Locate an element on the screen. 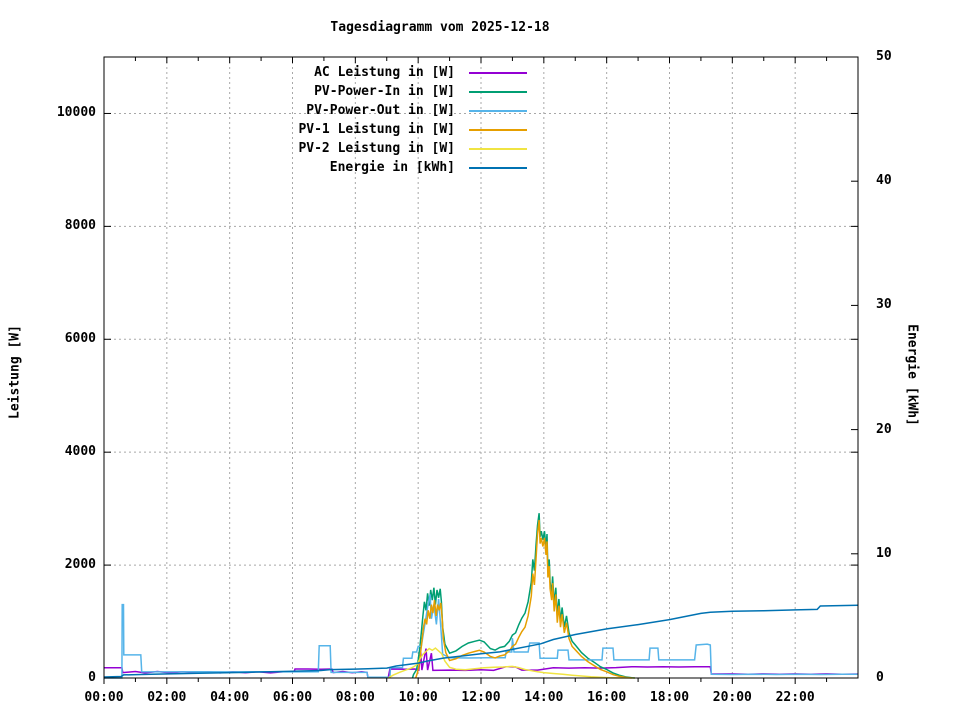  legend-row-energie: Energie in [kWh] is located at coordinates (321, 167).